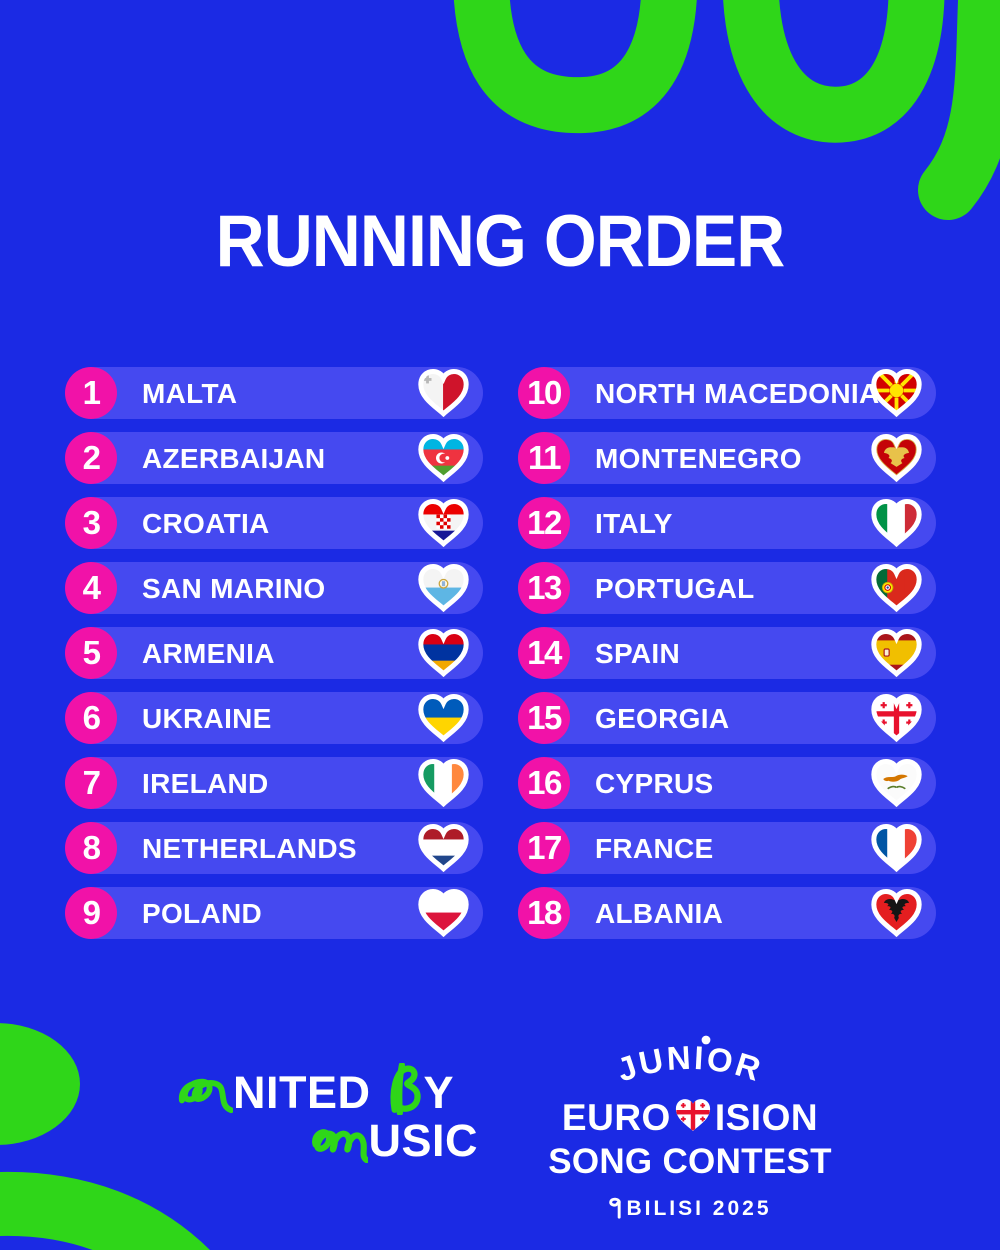  I want to click on squiggle-bottom-left-icon, so click(105, 1136).